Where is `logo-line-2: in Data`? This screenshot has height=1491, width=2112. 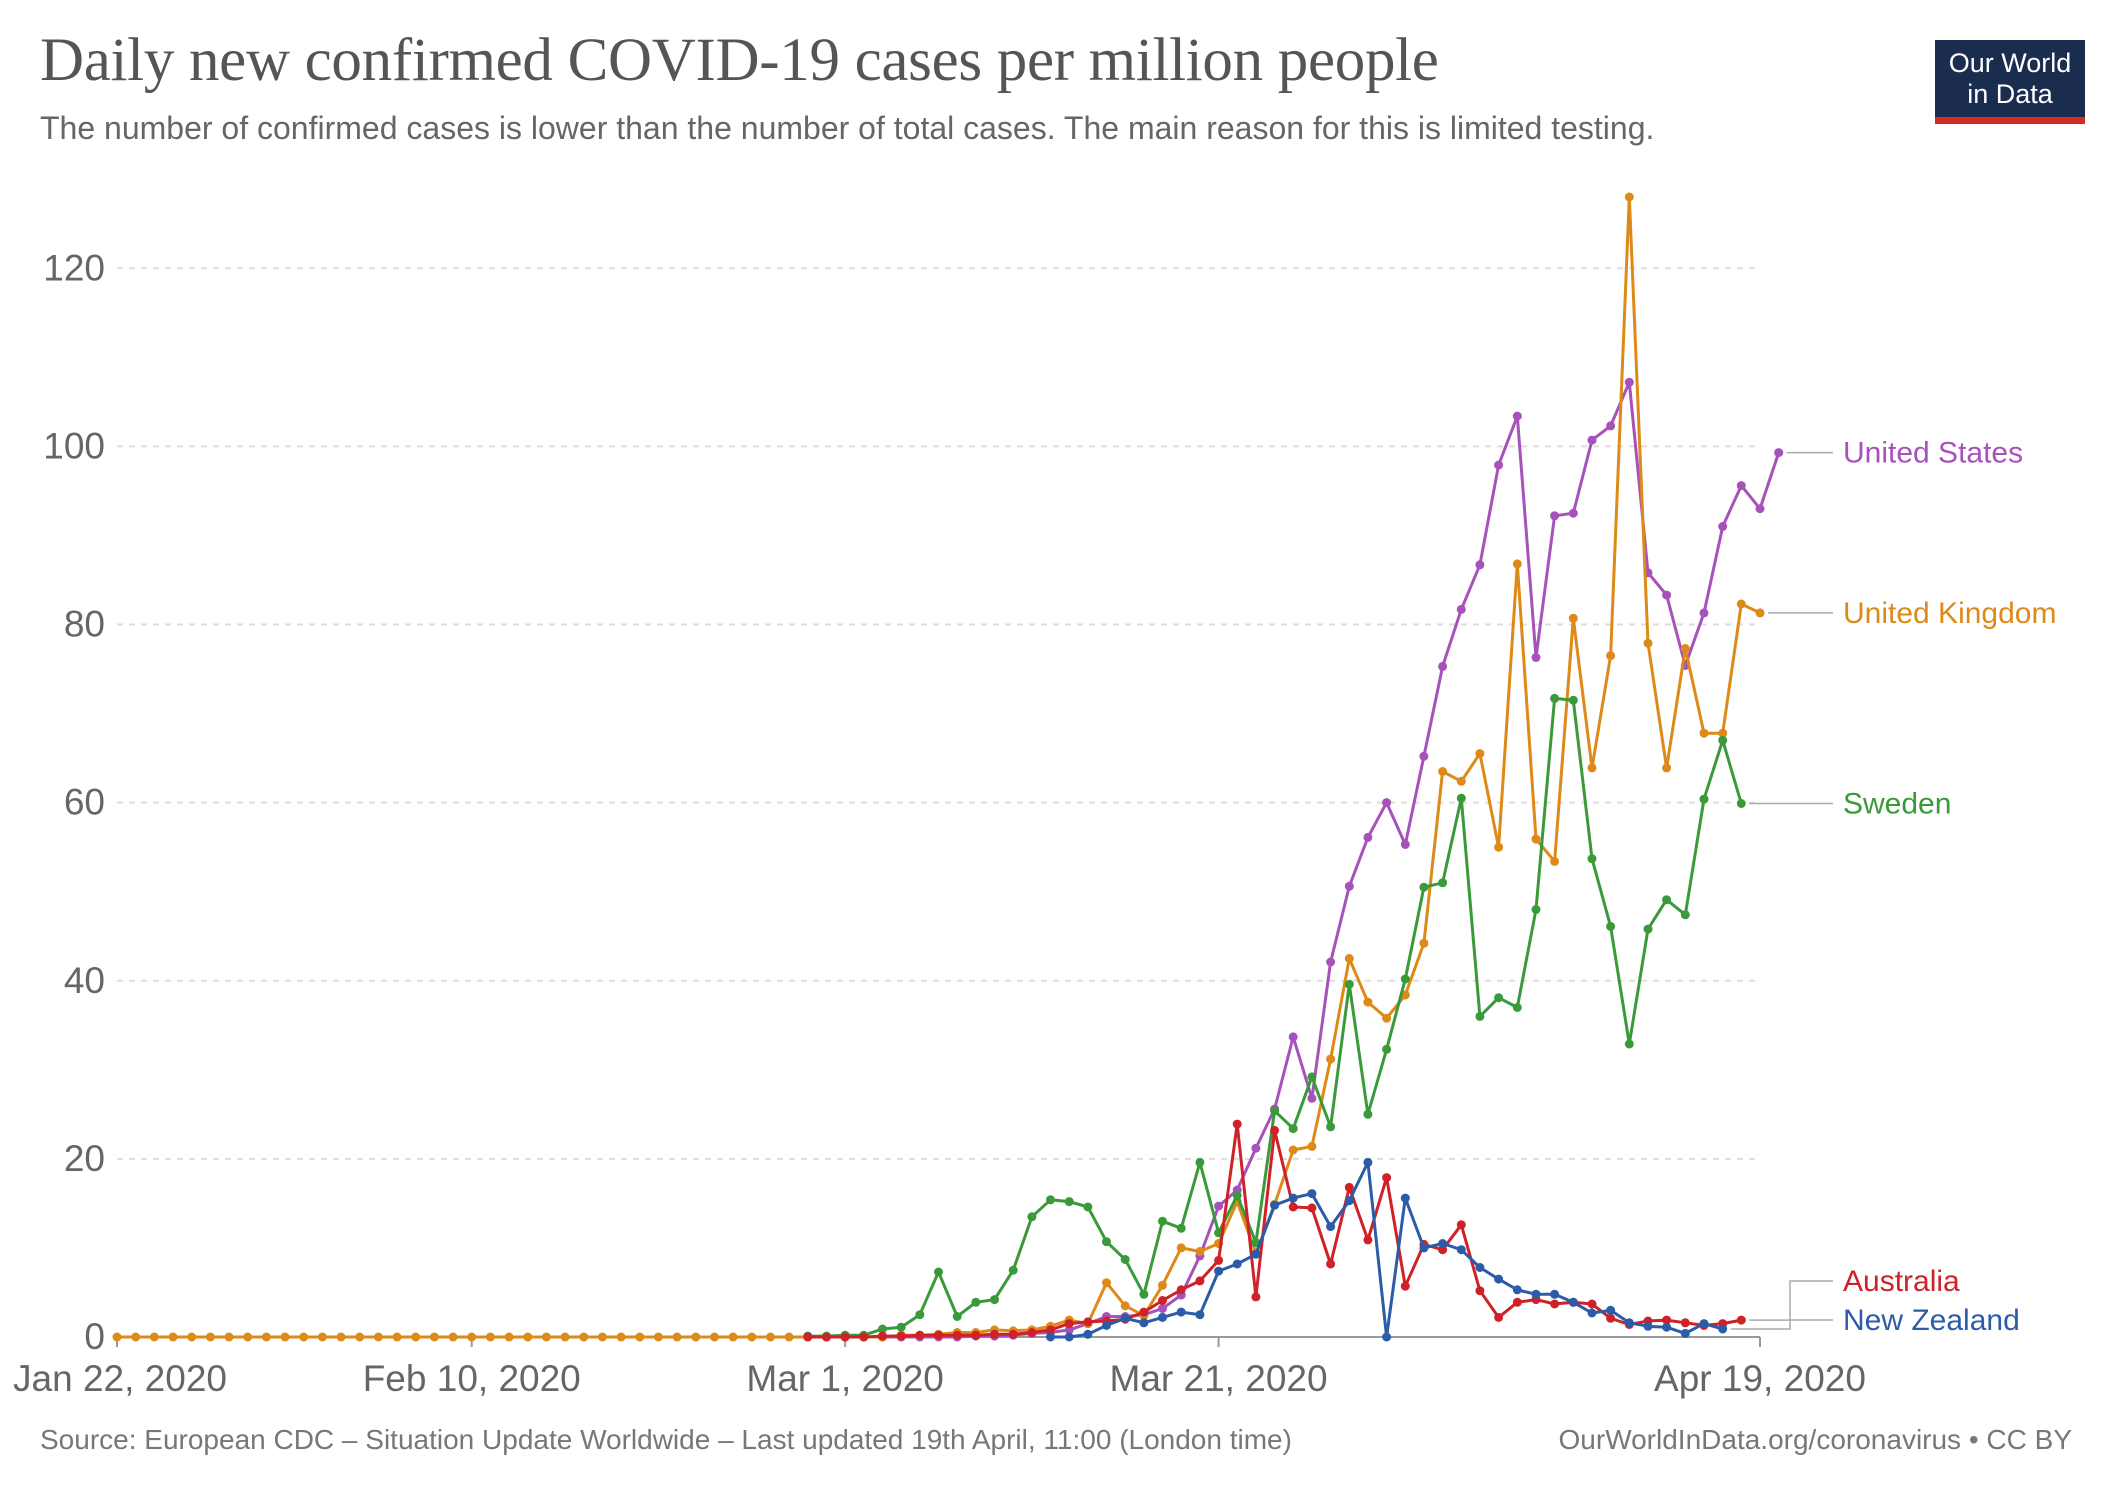
logo-line-2: in Data is located at coordinates (2010, 94).